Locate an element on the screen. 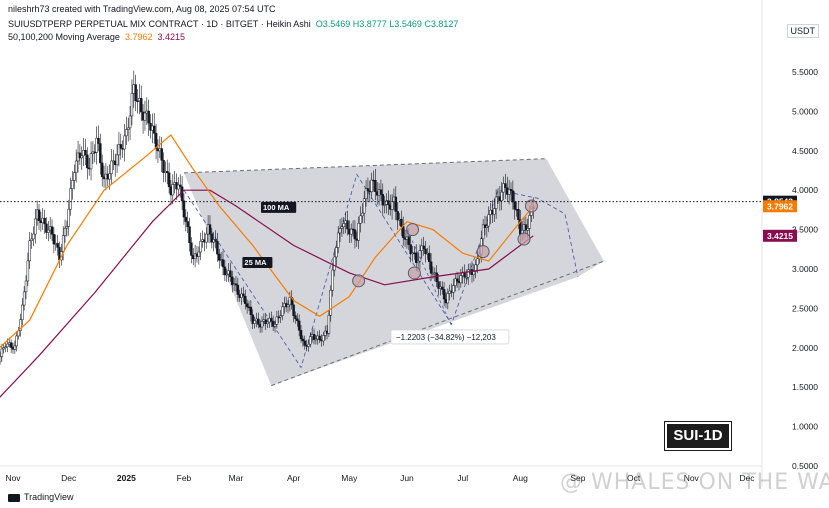  x-tick-label: May is located at coordinates (349, 478).